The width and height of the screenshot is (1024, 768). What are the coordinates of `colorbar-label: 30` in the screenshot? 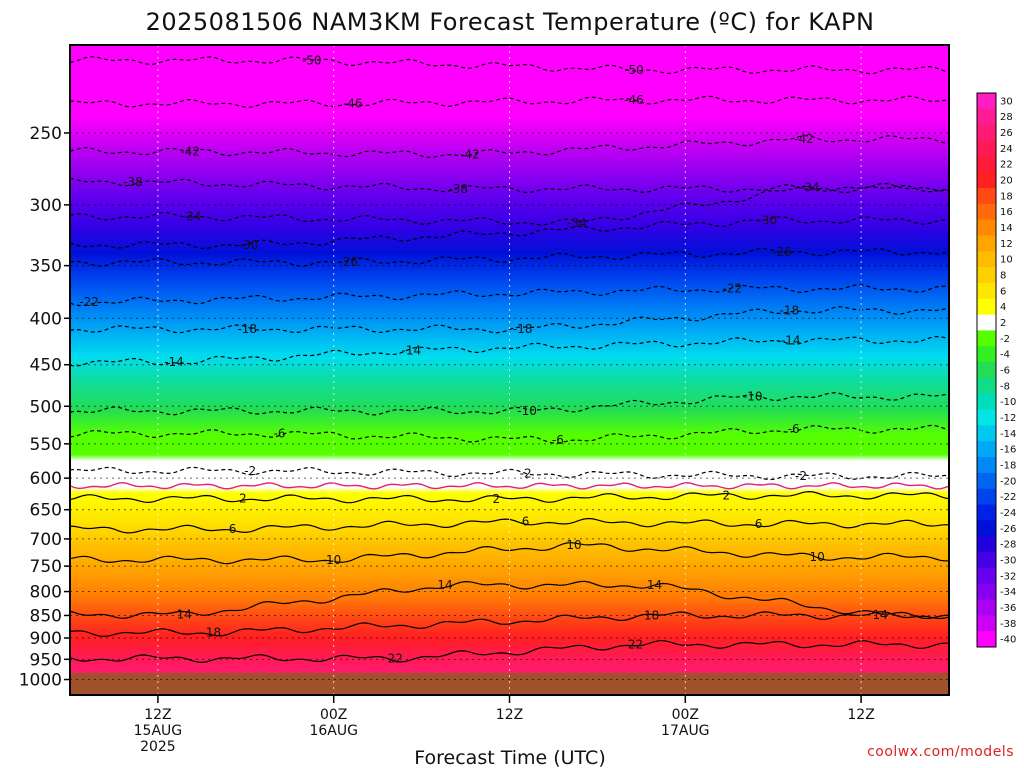 It's located at (1006, 101).